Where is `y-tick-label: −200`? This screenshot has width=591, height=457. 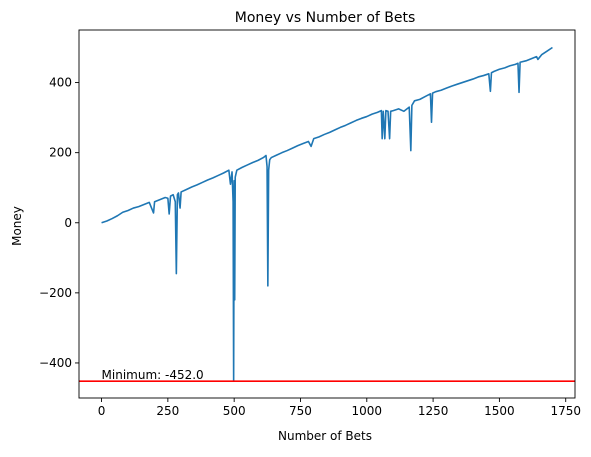 y-tick-label: −200 is located at coordinates (55, 293).